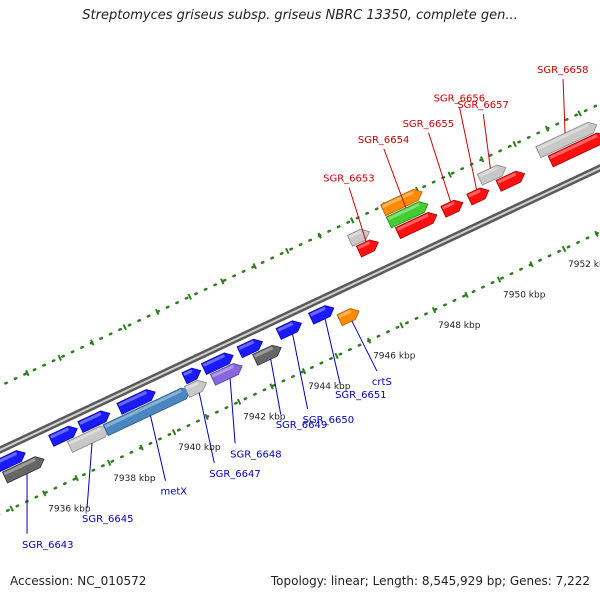 The height and width of the screenshot is (600, 600). I want to click on gene-label: SGR_6657, so click(483, 105).